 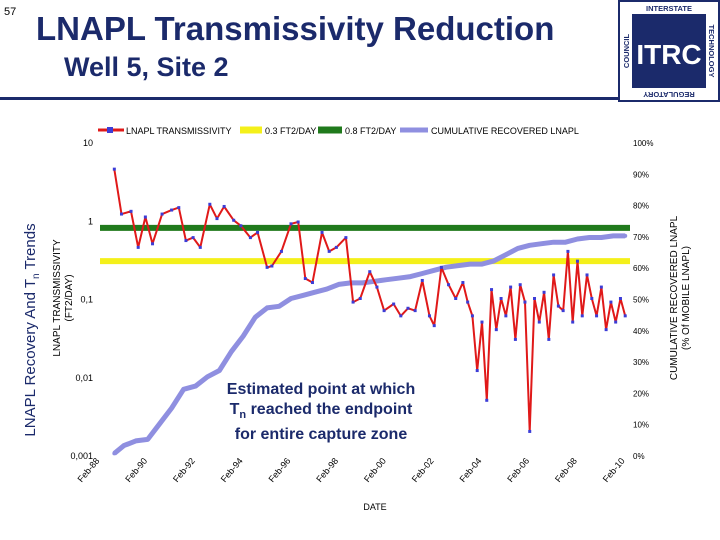 I want to click on legend-marker-transmissivity, so click(x=110, y=130).